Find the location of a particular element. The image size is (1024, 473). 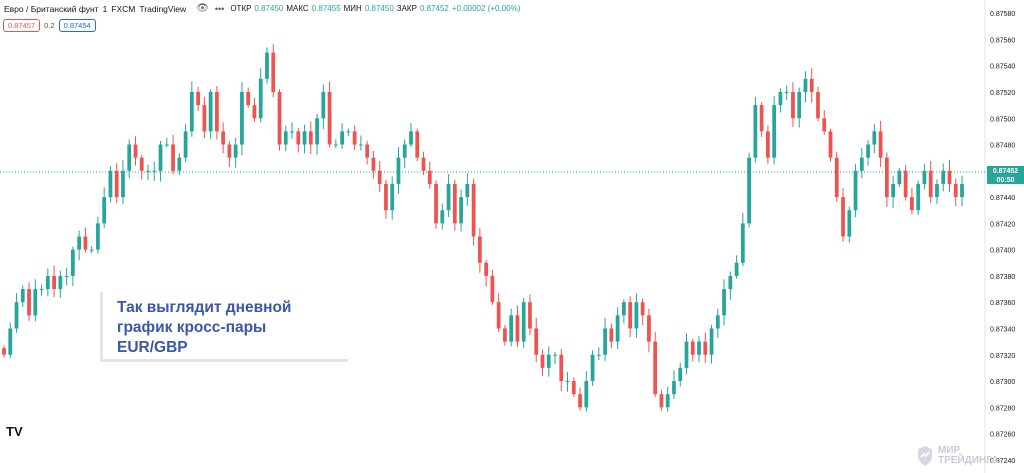

shield-icon is located at coordinates (925, 456).